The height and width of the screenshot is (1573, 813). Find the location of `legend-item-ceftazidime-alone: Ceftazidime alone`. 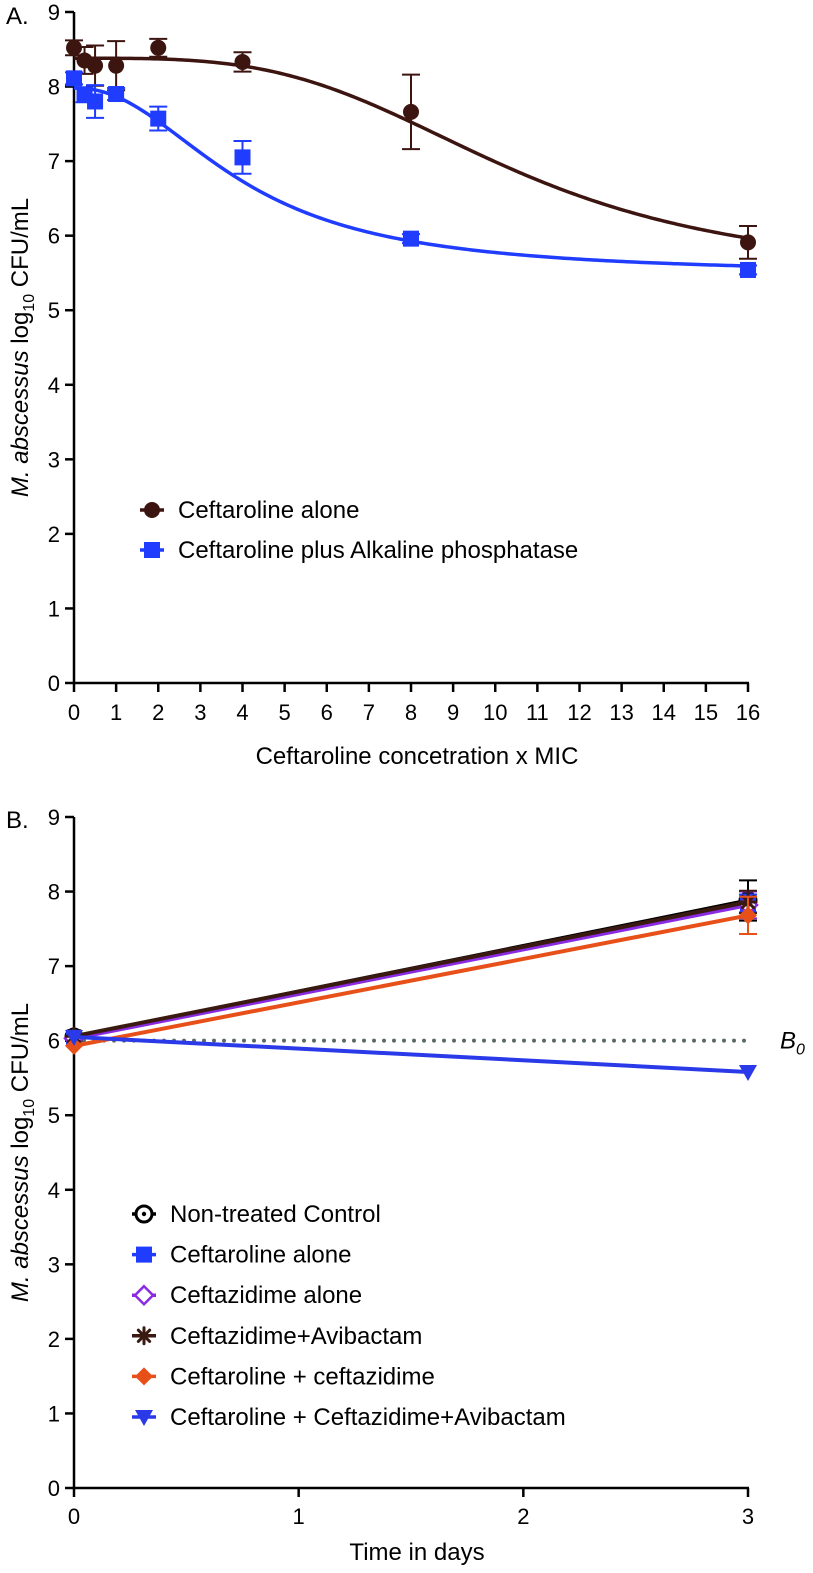

legend-item-ceftazidime-alone: Ceftazidime alone is located at coordinates (247, 1295).